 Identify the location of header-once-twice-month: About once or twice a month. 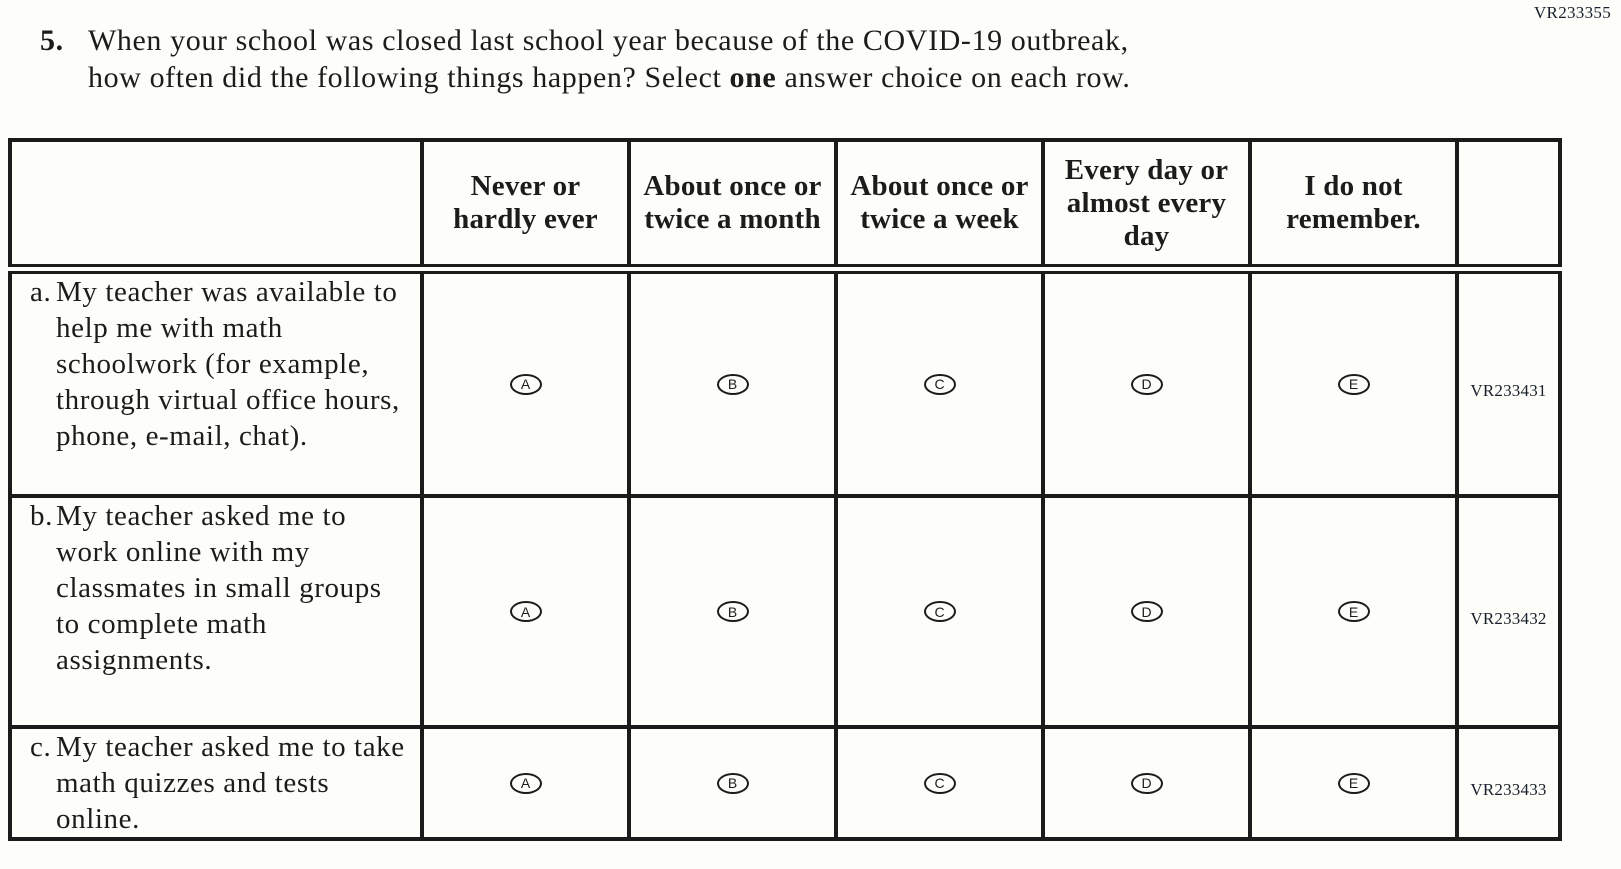
(732, 206).